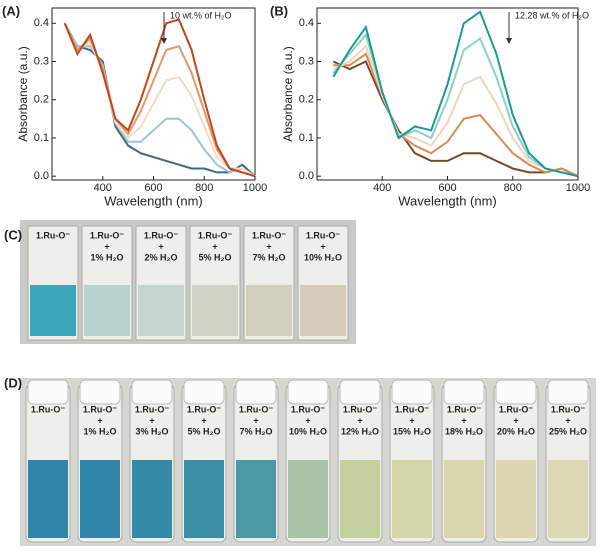  Describe the element at coordinates (568, 431) in the screenshot. I see `vial-label: 25% H₂O` at that location.